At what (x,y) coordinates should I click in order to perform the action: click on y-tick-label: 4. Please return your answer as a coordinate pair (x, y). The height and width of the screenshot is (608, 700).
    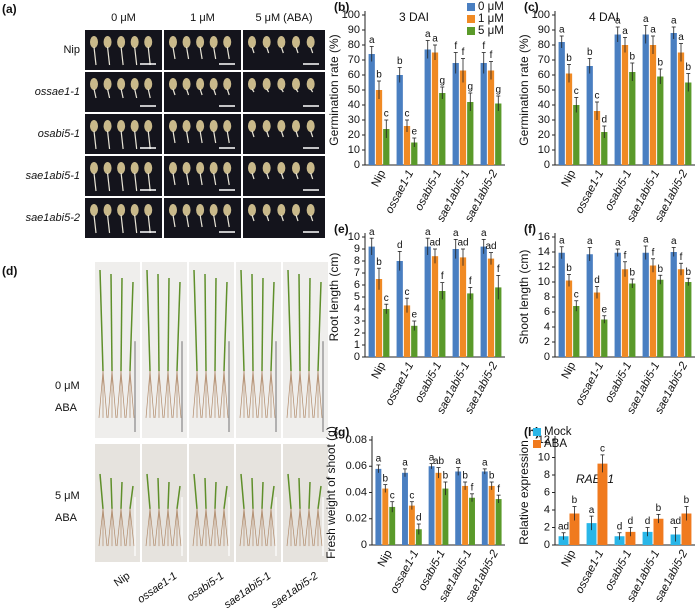
    Looking at the image, I should click on (547, 327).